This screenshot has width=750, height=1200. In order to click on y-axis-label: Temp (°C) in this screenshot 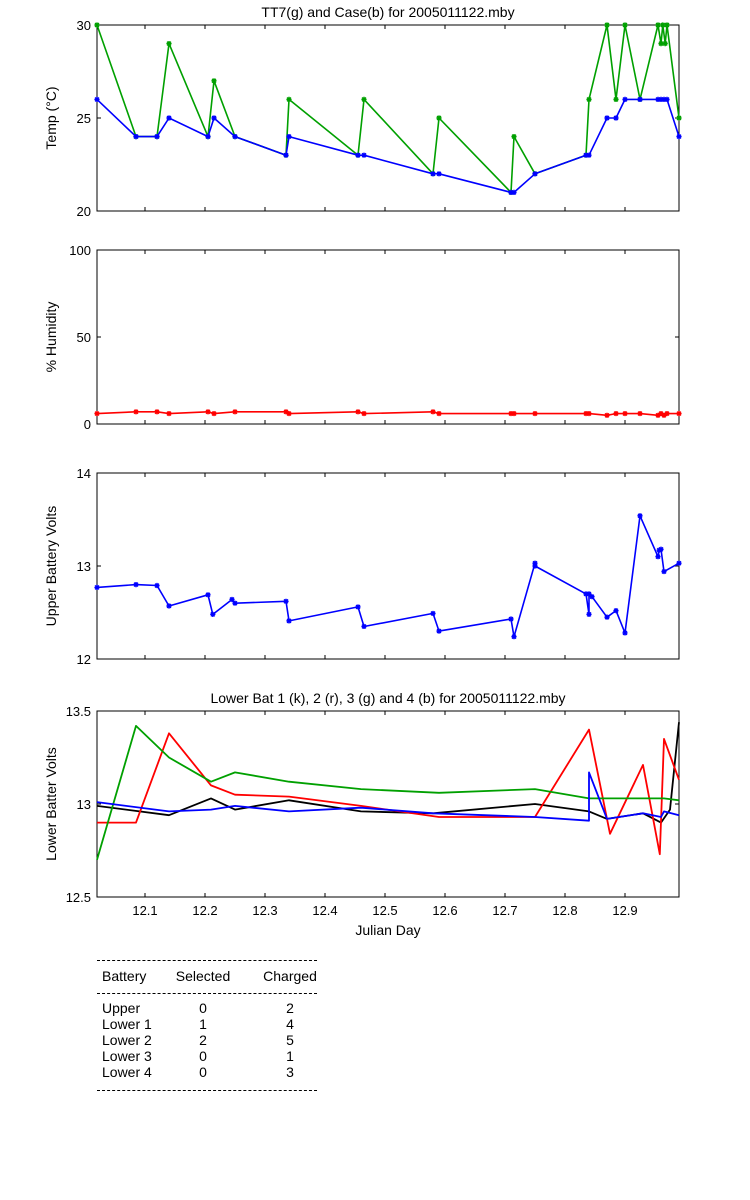, I will do `click(51, 117)`.